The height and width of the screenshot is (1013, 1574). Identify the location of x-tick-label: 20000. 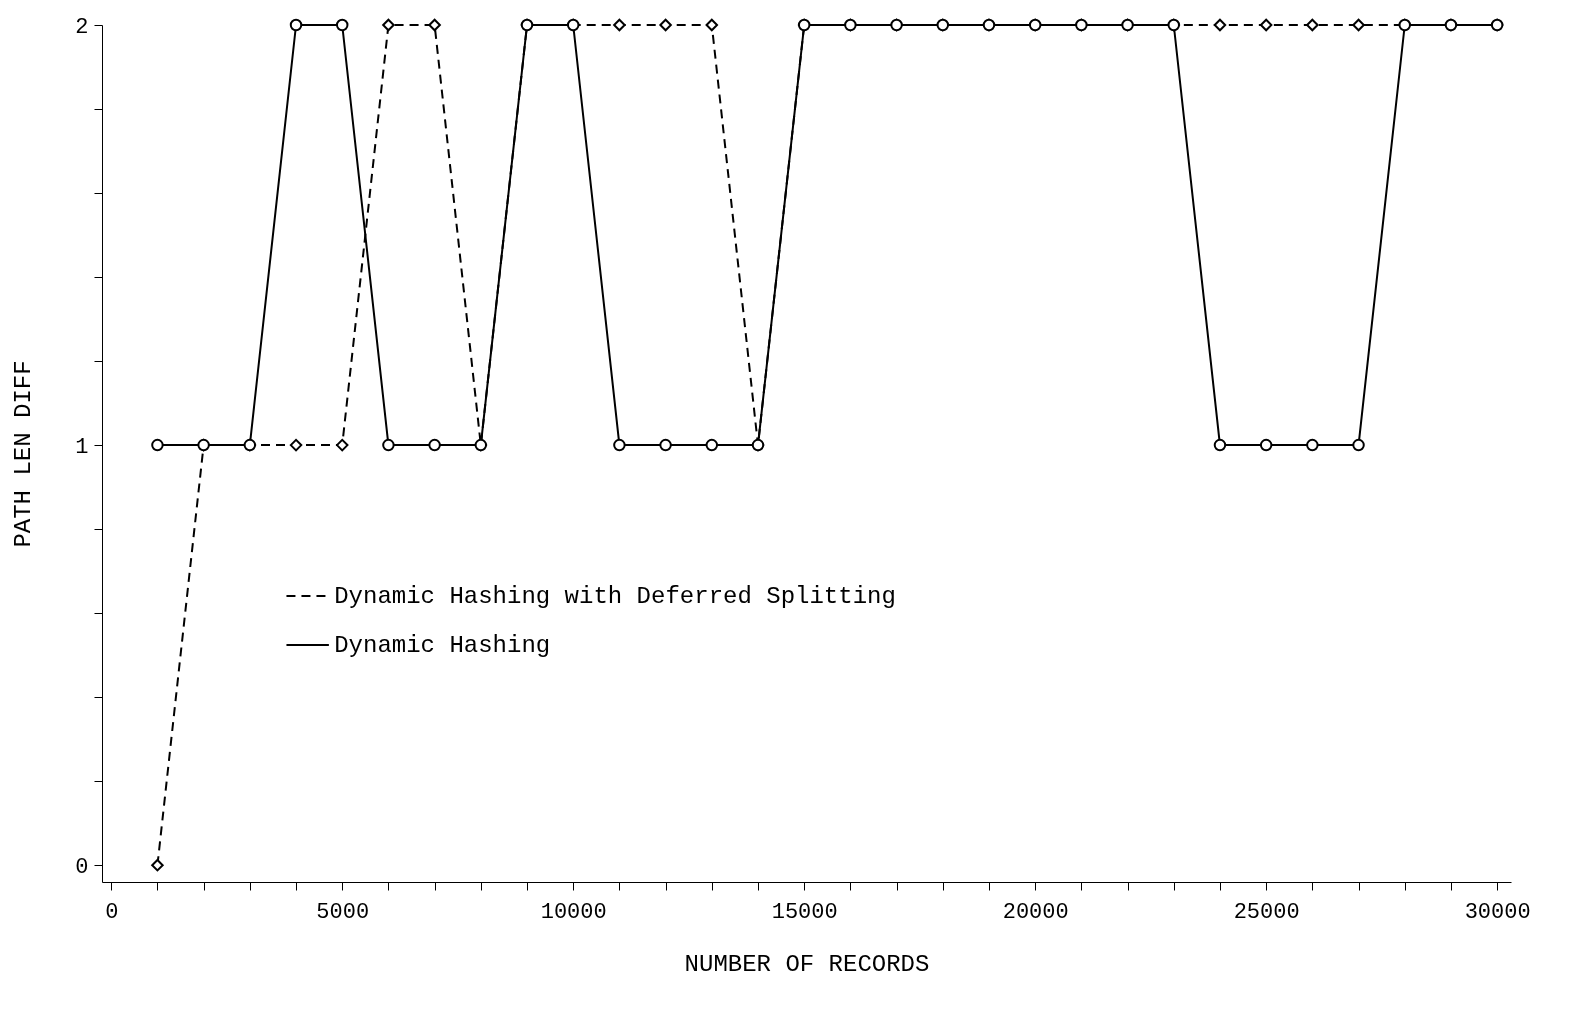
(1035, 912).